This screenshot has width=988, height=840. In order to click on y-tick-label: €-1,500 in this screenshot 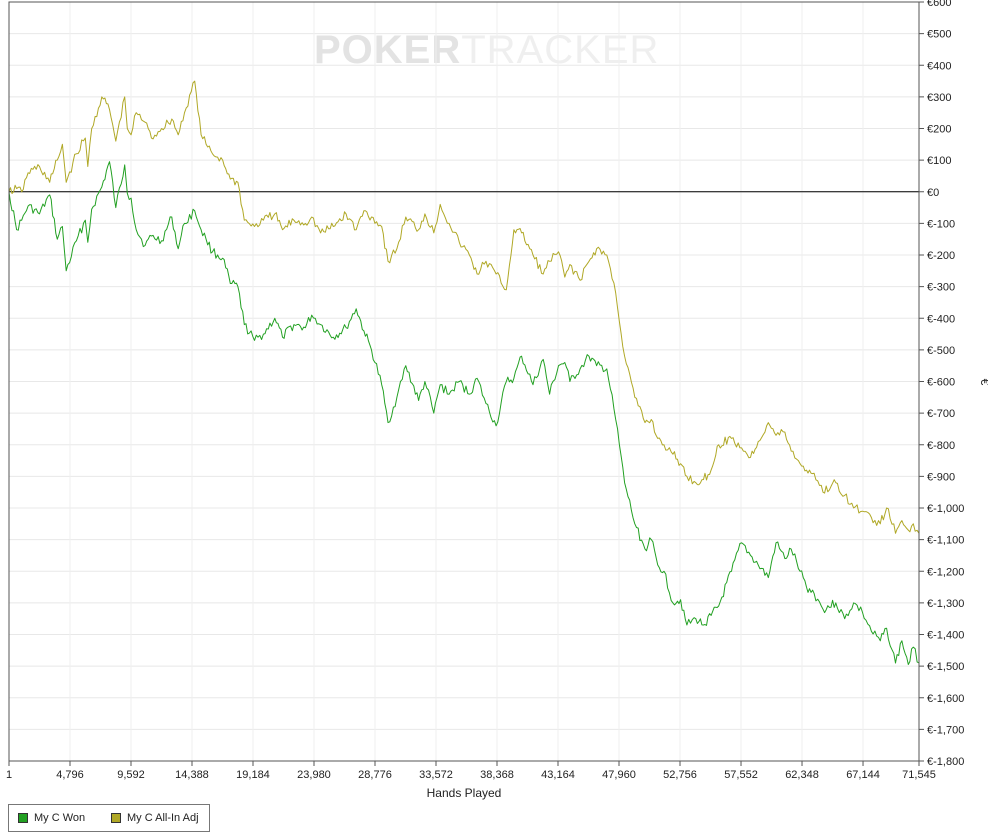, I will do `click(945, 667)`.